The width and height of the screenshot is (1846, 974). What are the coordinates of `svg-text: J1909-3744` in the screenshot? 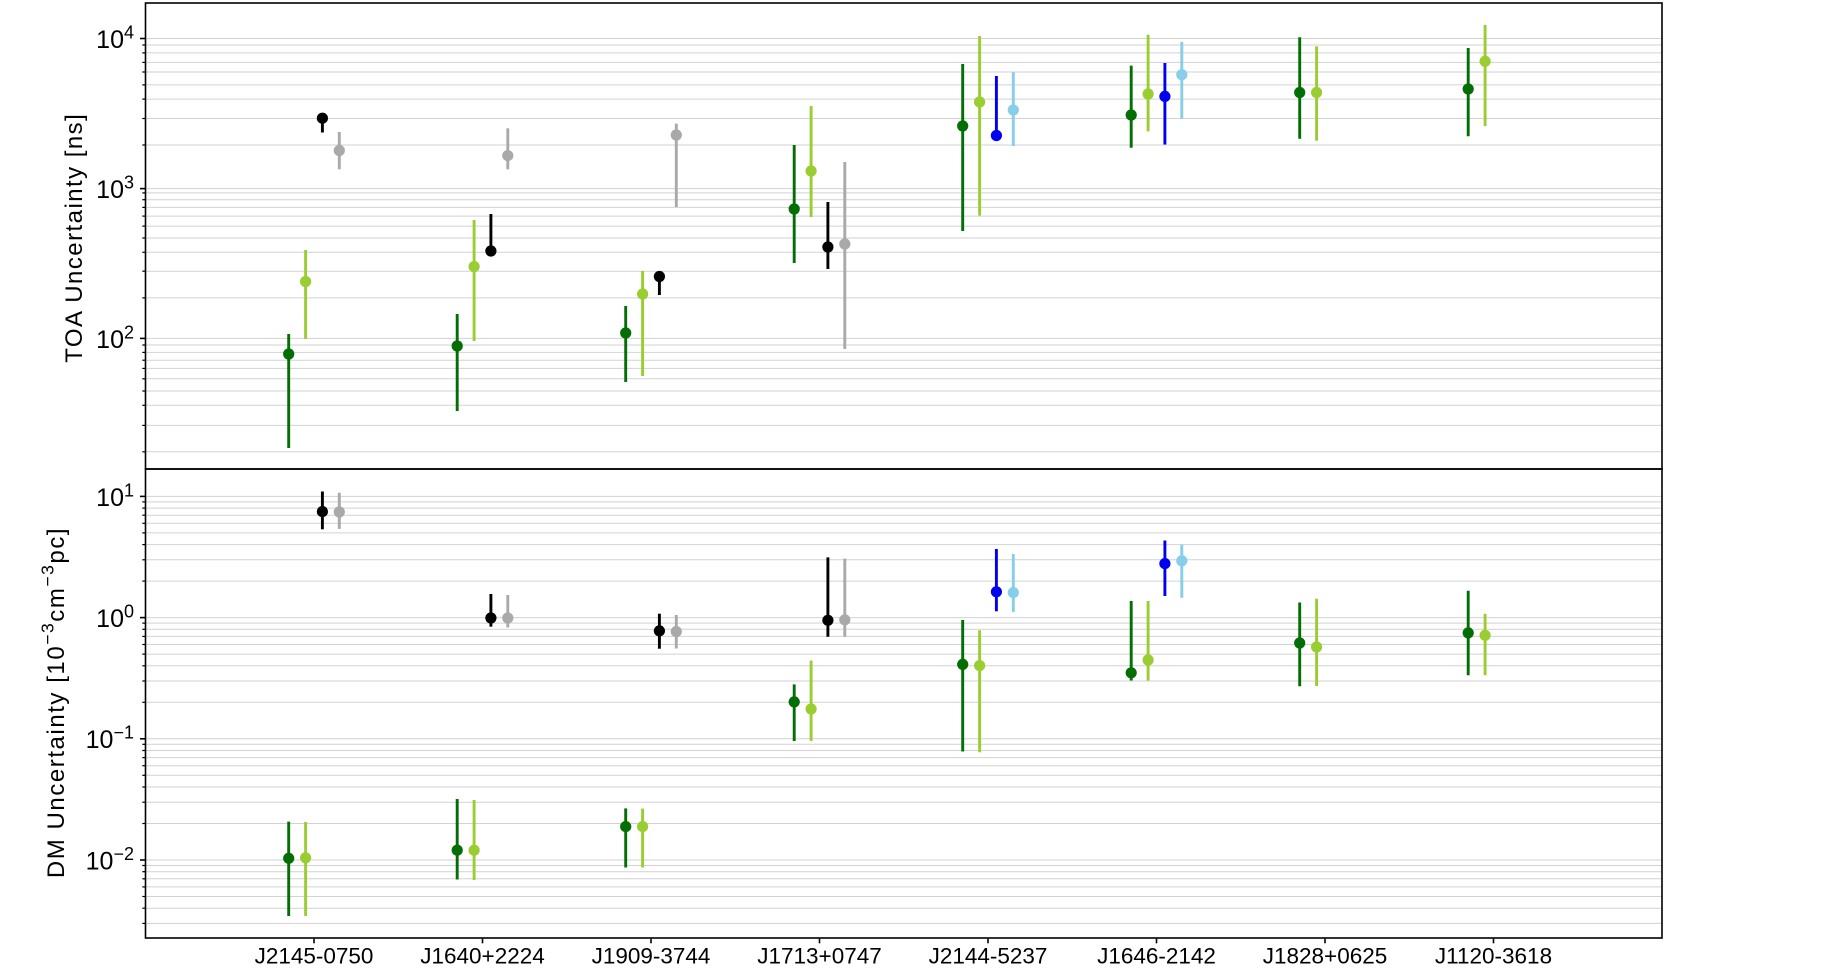 It's located at (651, 955).